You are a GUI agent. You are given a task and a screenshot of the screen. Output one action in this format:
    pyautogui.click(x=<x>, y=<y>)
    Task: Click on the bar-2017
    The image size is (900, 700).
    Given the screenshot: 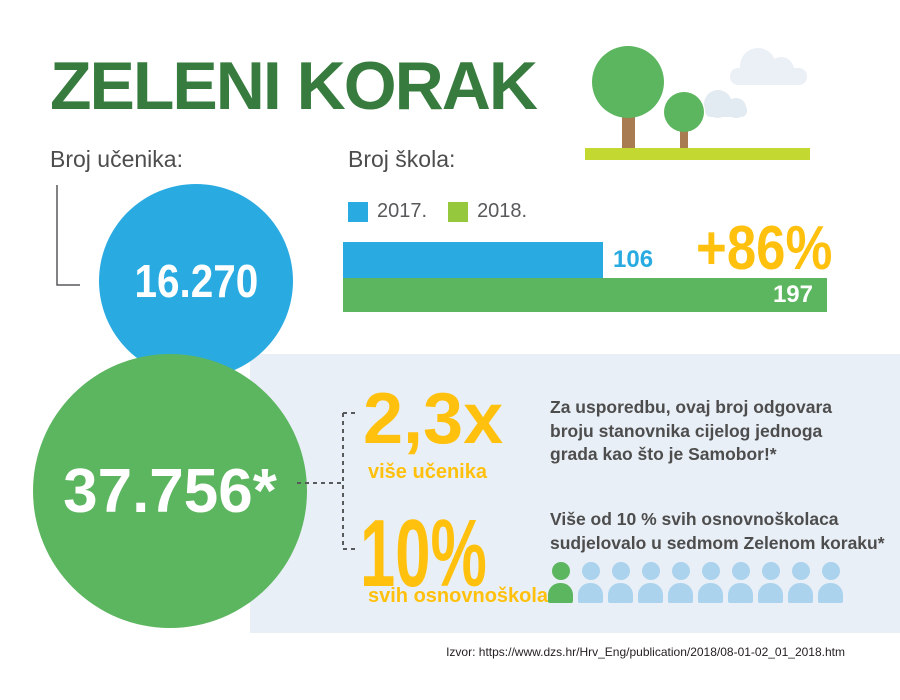 What is the action you would take?
    pyautogui.click(x=473, y=260)
    